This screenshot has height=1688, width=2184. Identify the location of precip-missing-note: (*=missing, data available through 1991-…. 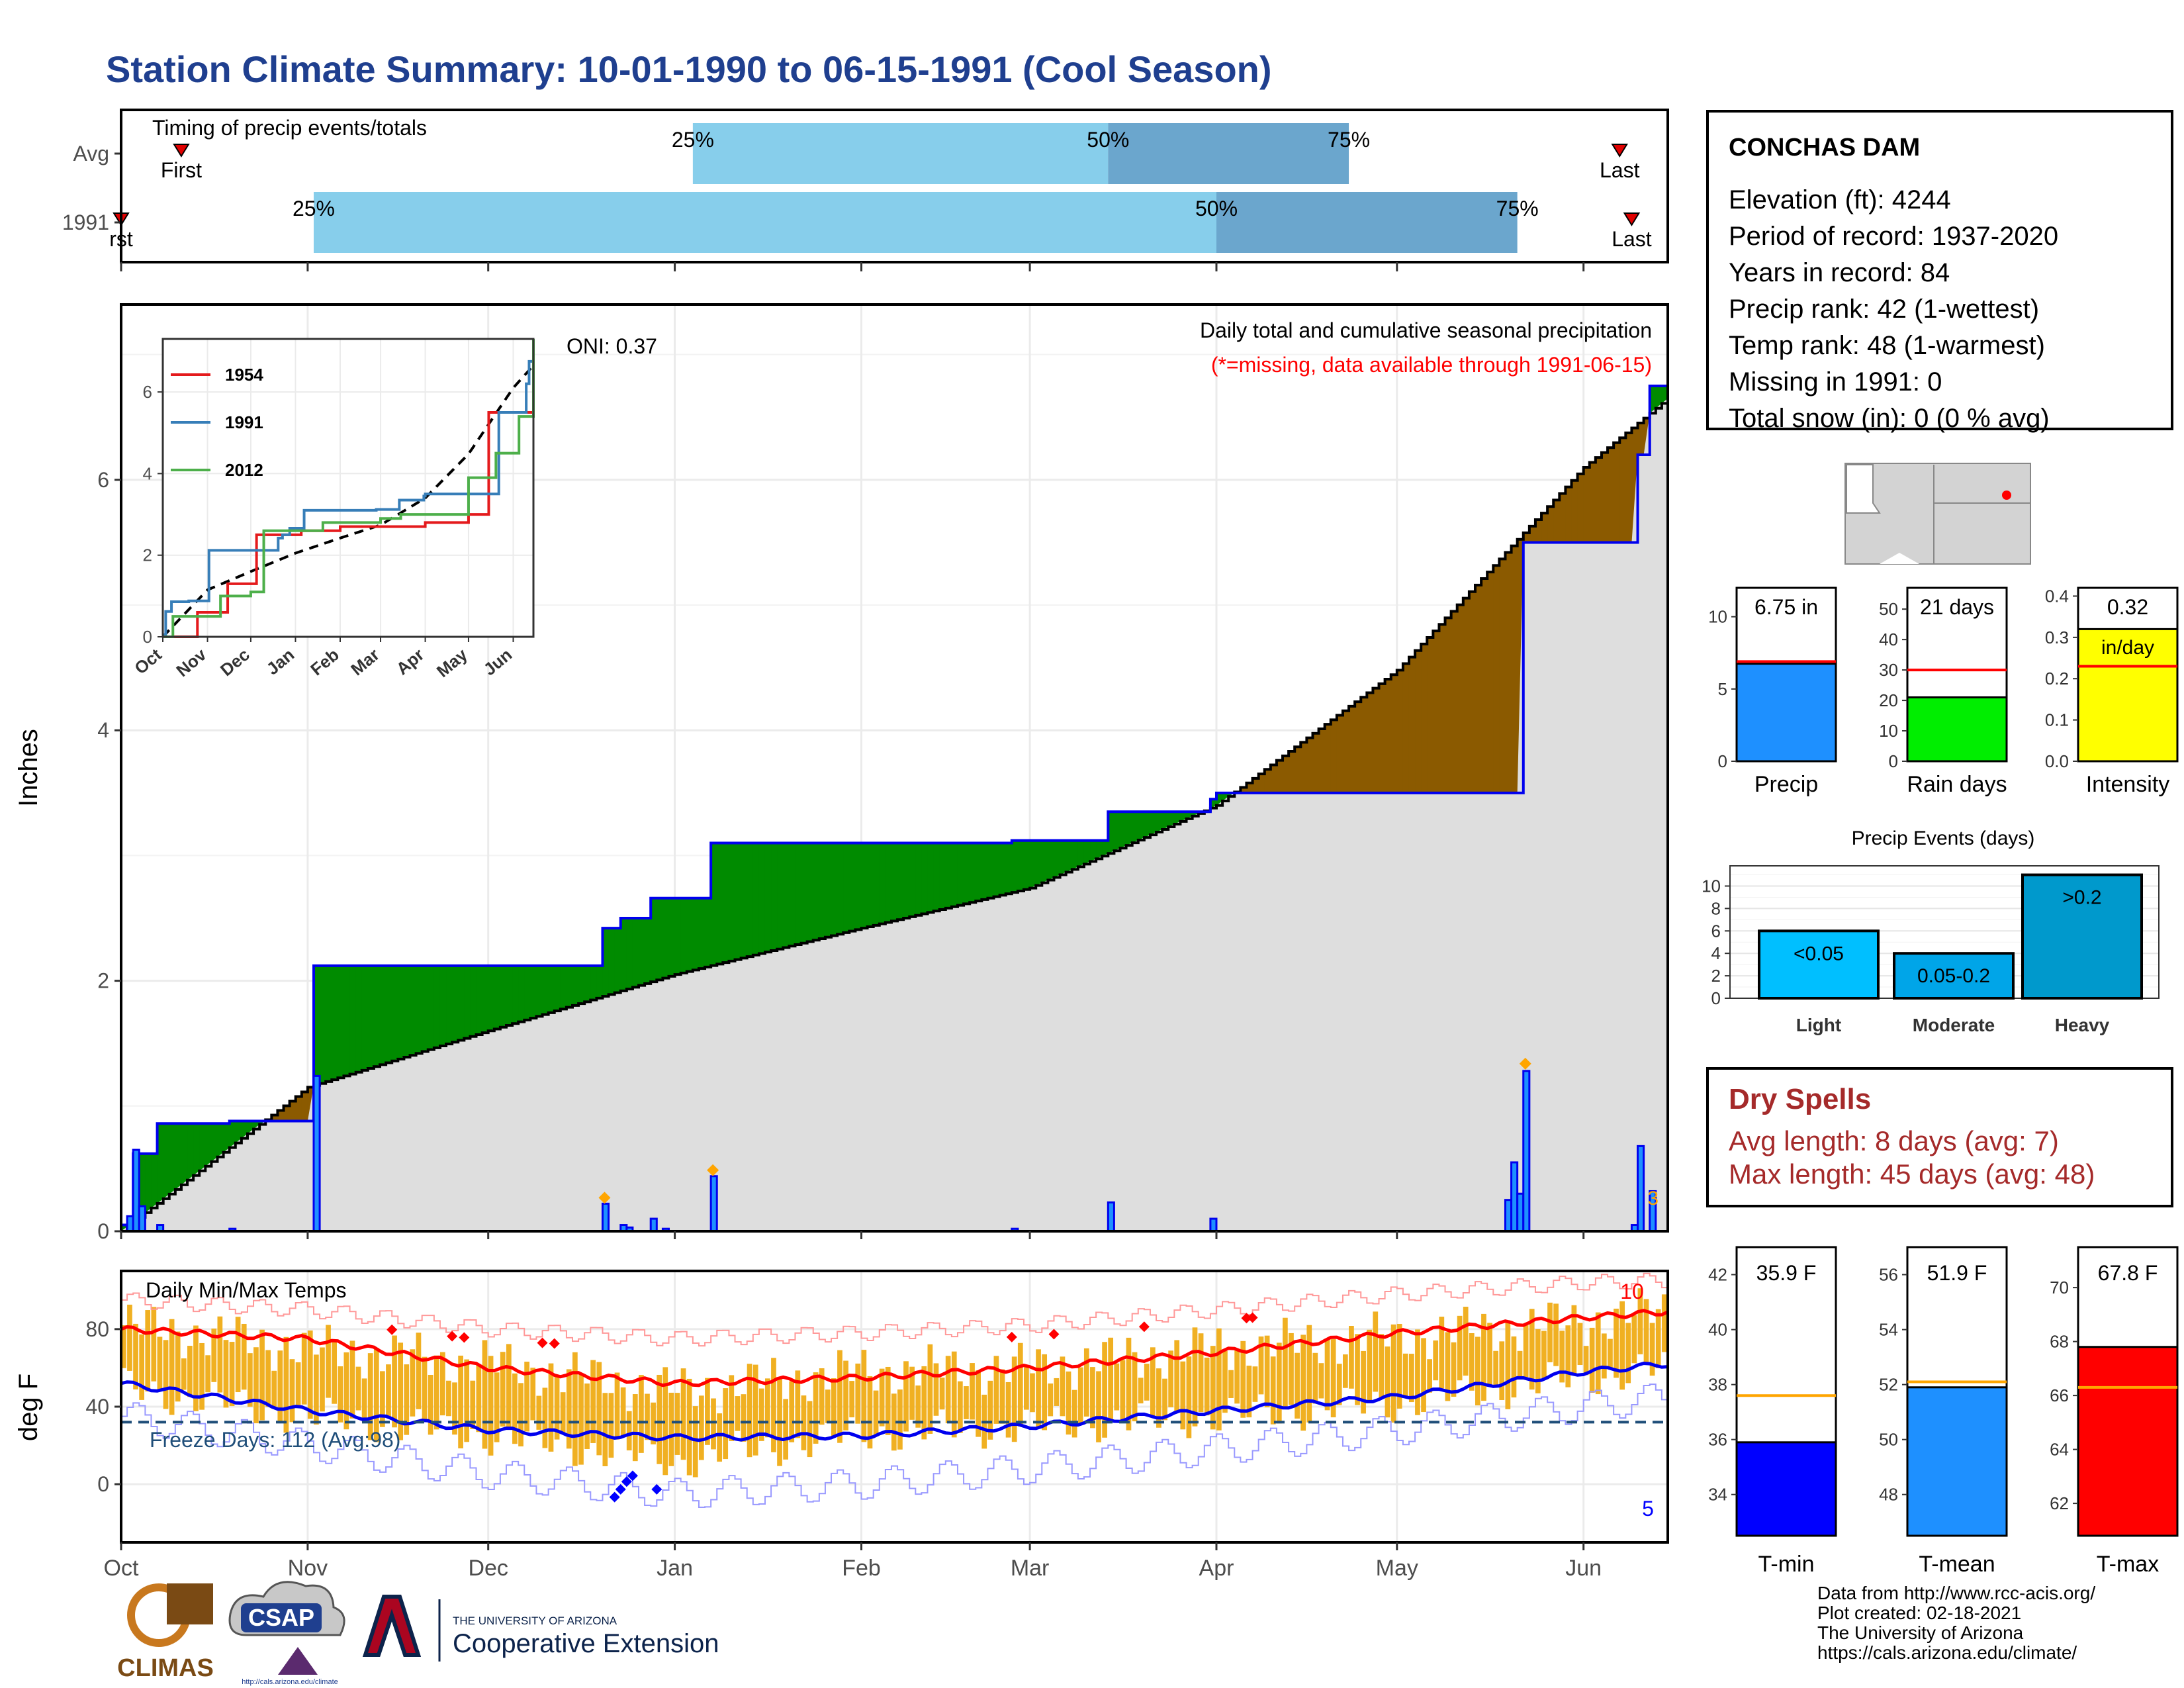
(1431, 365).